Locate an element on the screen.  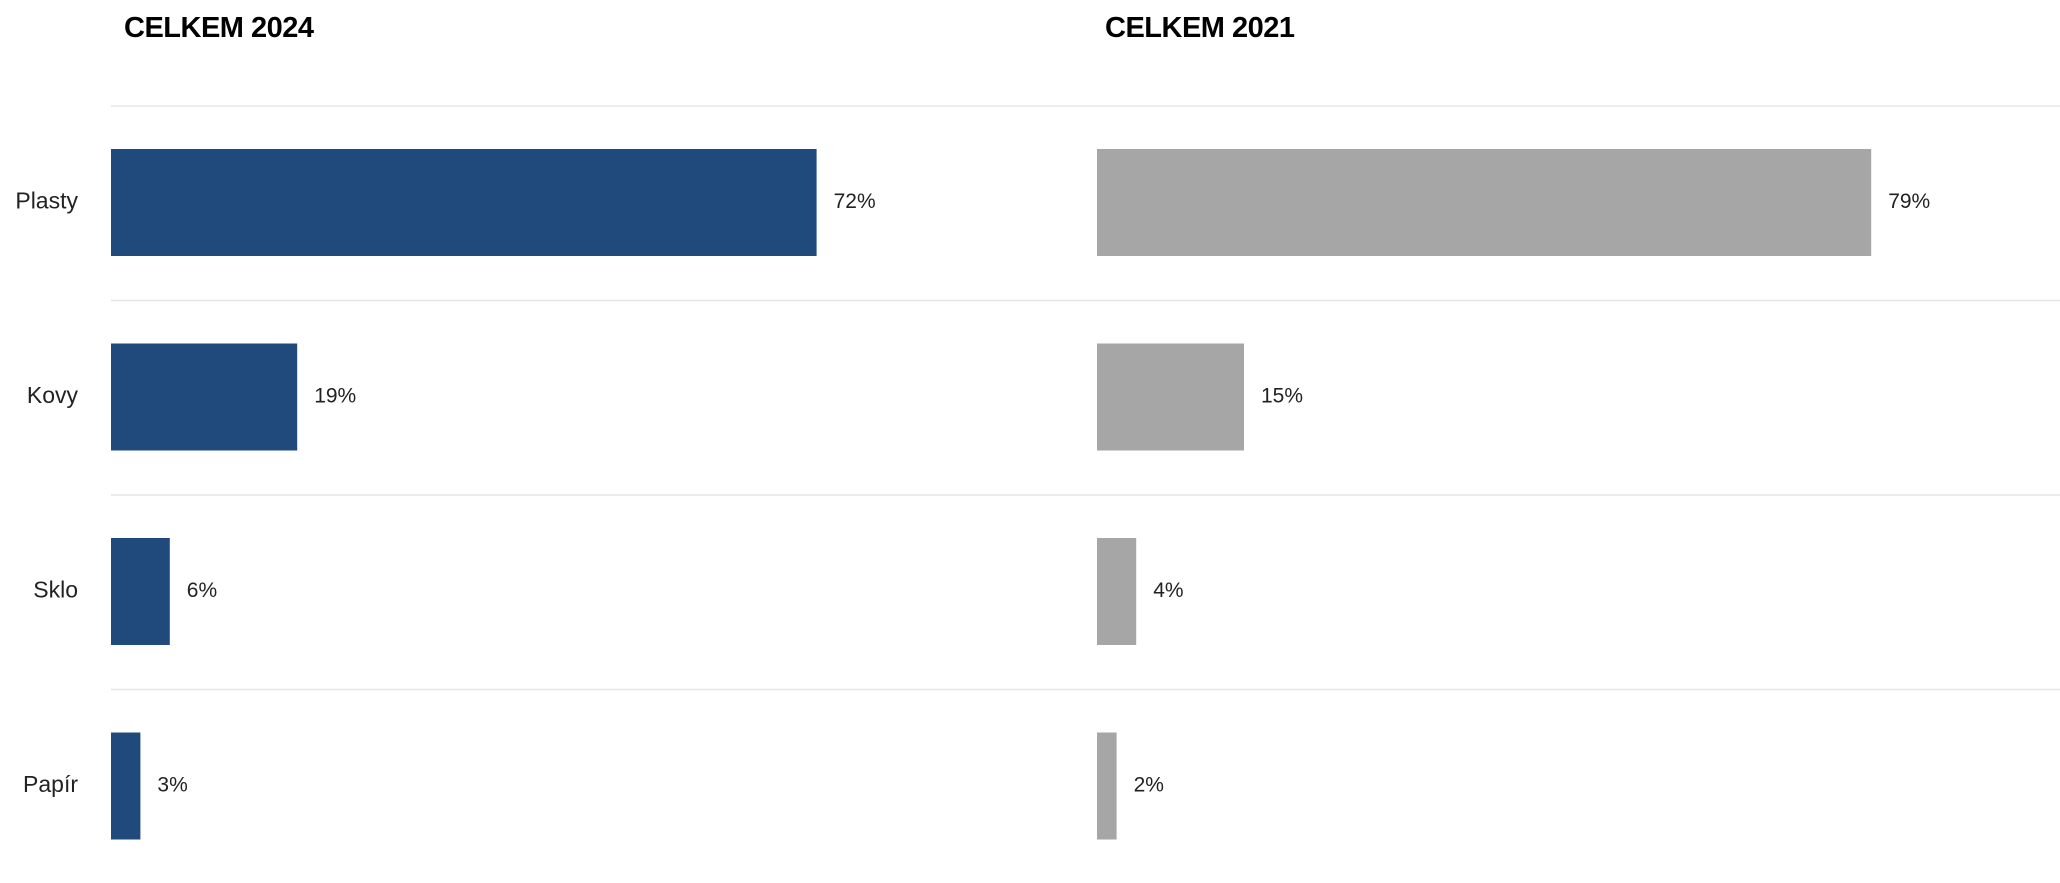
bar-celkem-2024-sklo is located at coordinates (140, 591).